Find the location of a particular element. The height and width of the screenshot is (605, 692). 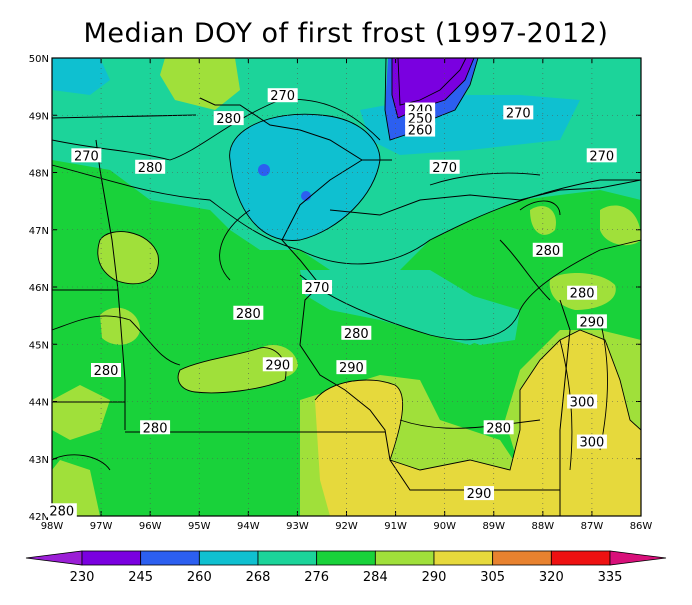

lat-tick-label: 43N is located at coordinates (39, 460).